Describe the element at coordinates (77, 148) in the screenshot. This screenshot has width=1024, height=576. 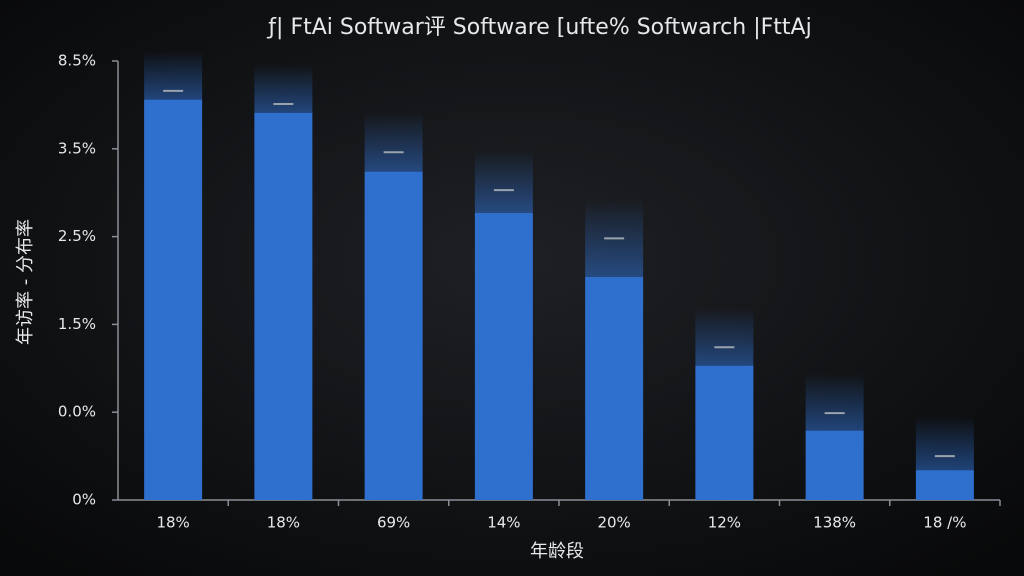
I see `y-tick-label: 3.5%` at that location.